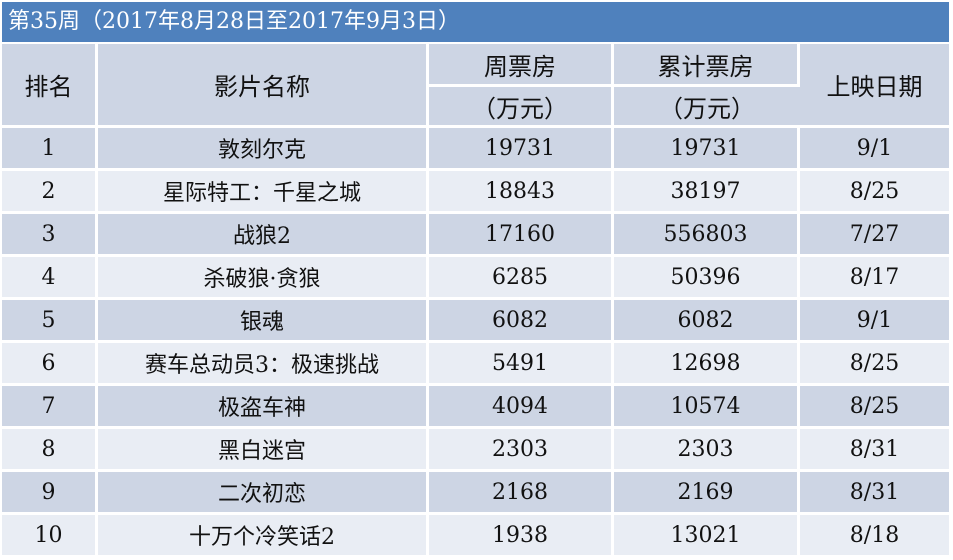  I want to click on header-weekly-unit: （万元）, so click(521, 107).